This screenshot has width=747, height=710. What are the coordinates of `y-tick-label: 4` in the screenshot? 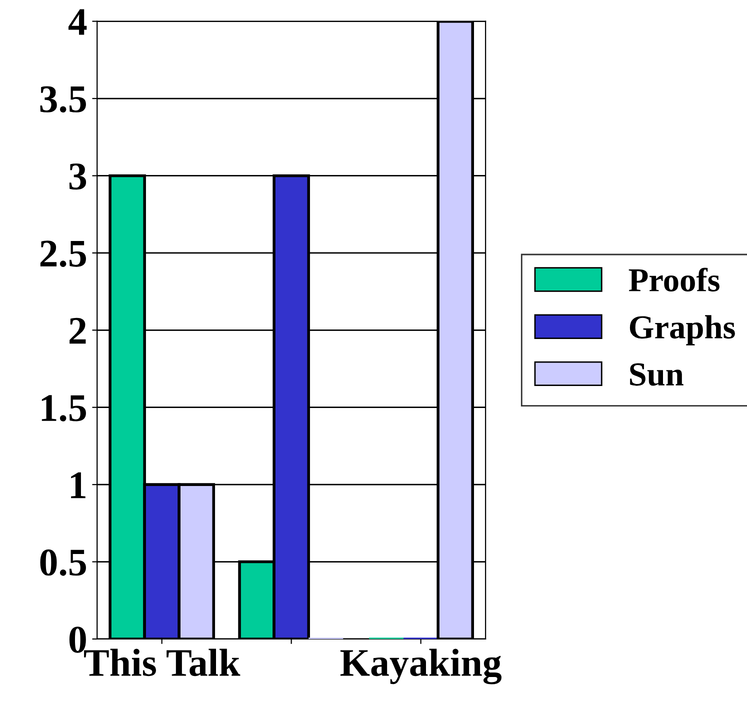 It's located at (77, 22).